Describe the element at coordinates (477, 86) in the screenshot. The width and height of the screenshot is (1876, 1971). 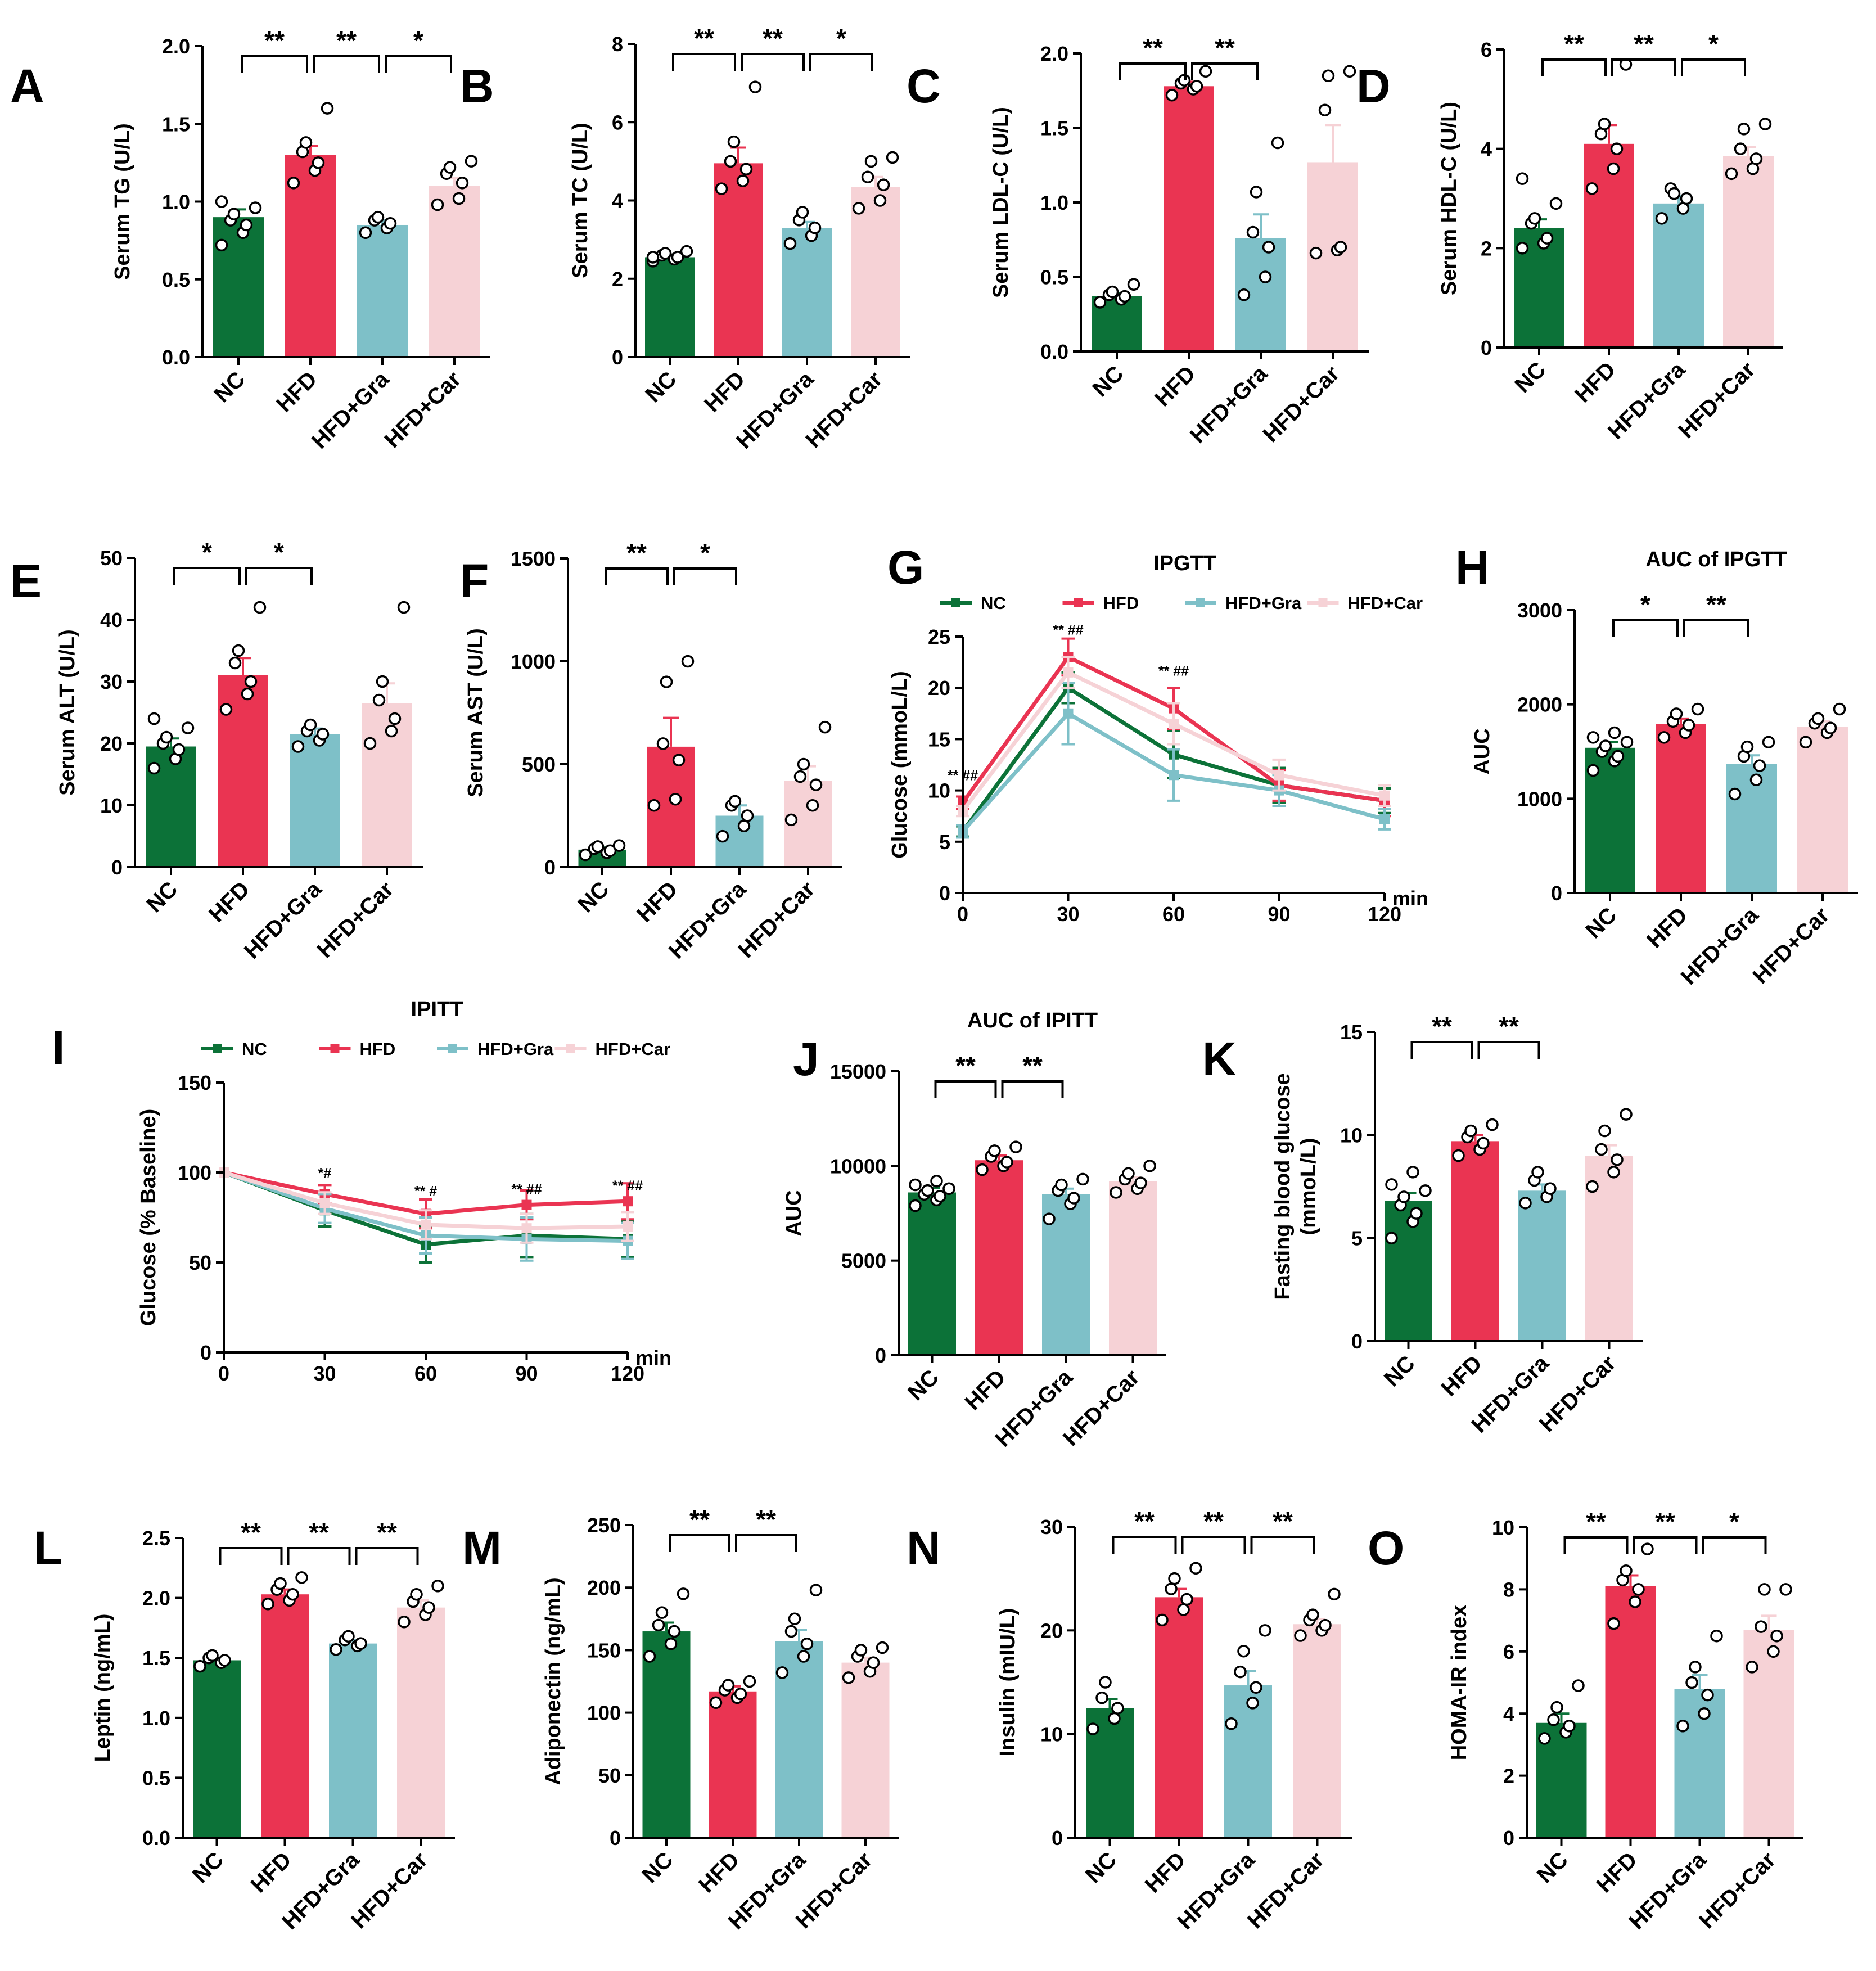
I see `panel-letter: B` at that location.